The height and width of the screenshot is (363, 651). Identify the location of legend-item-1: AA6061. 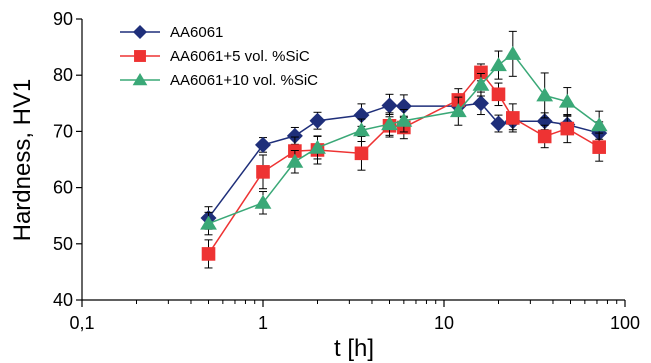
(171, 32).